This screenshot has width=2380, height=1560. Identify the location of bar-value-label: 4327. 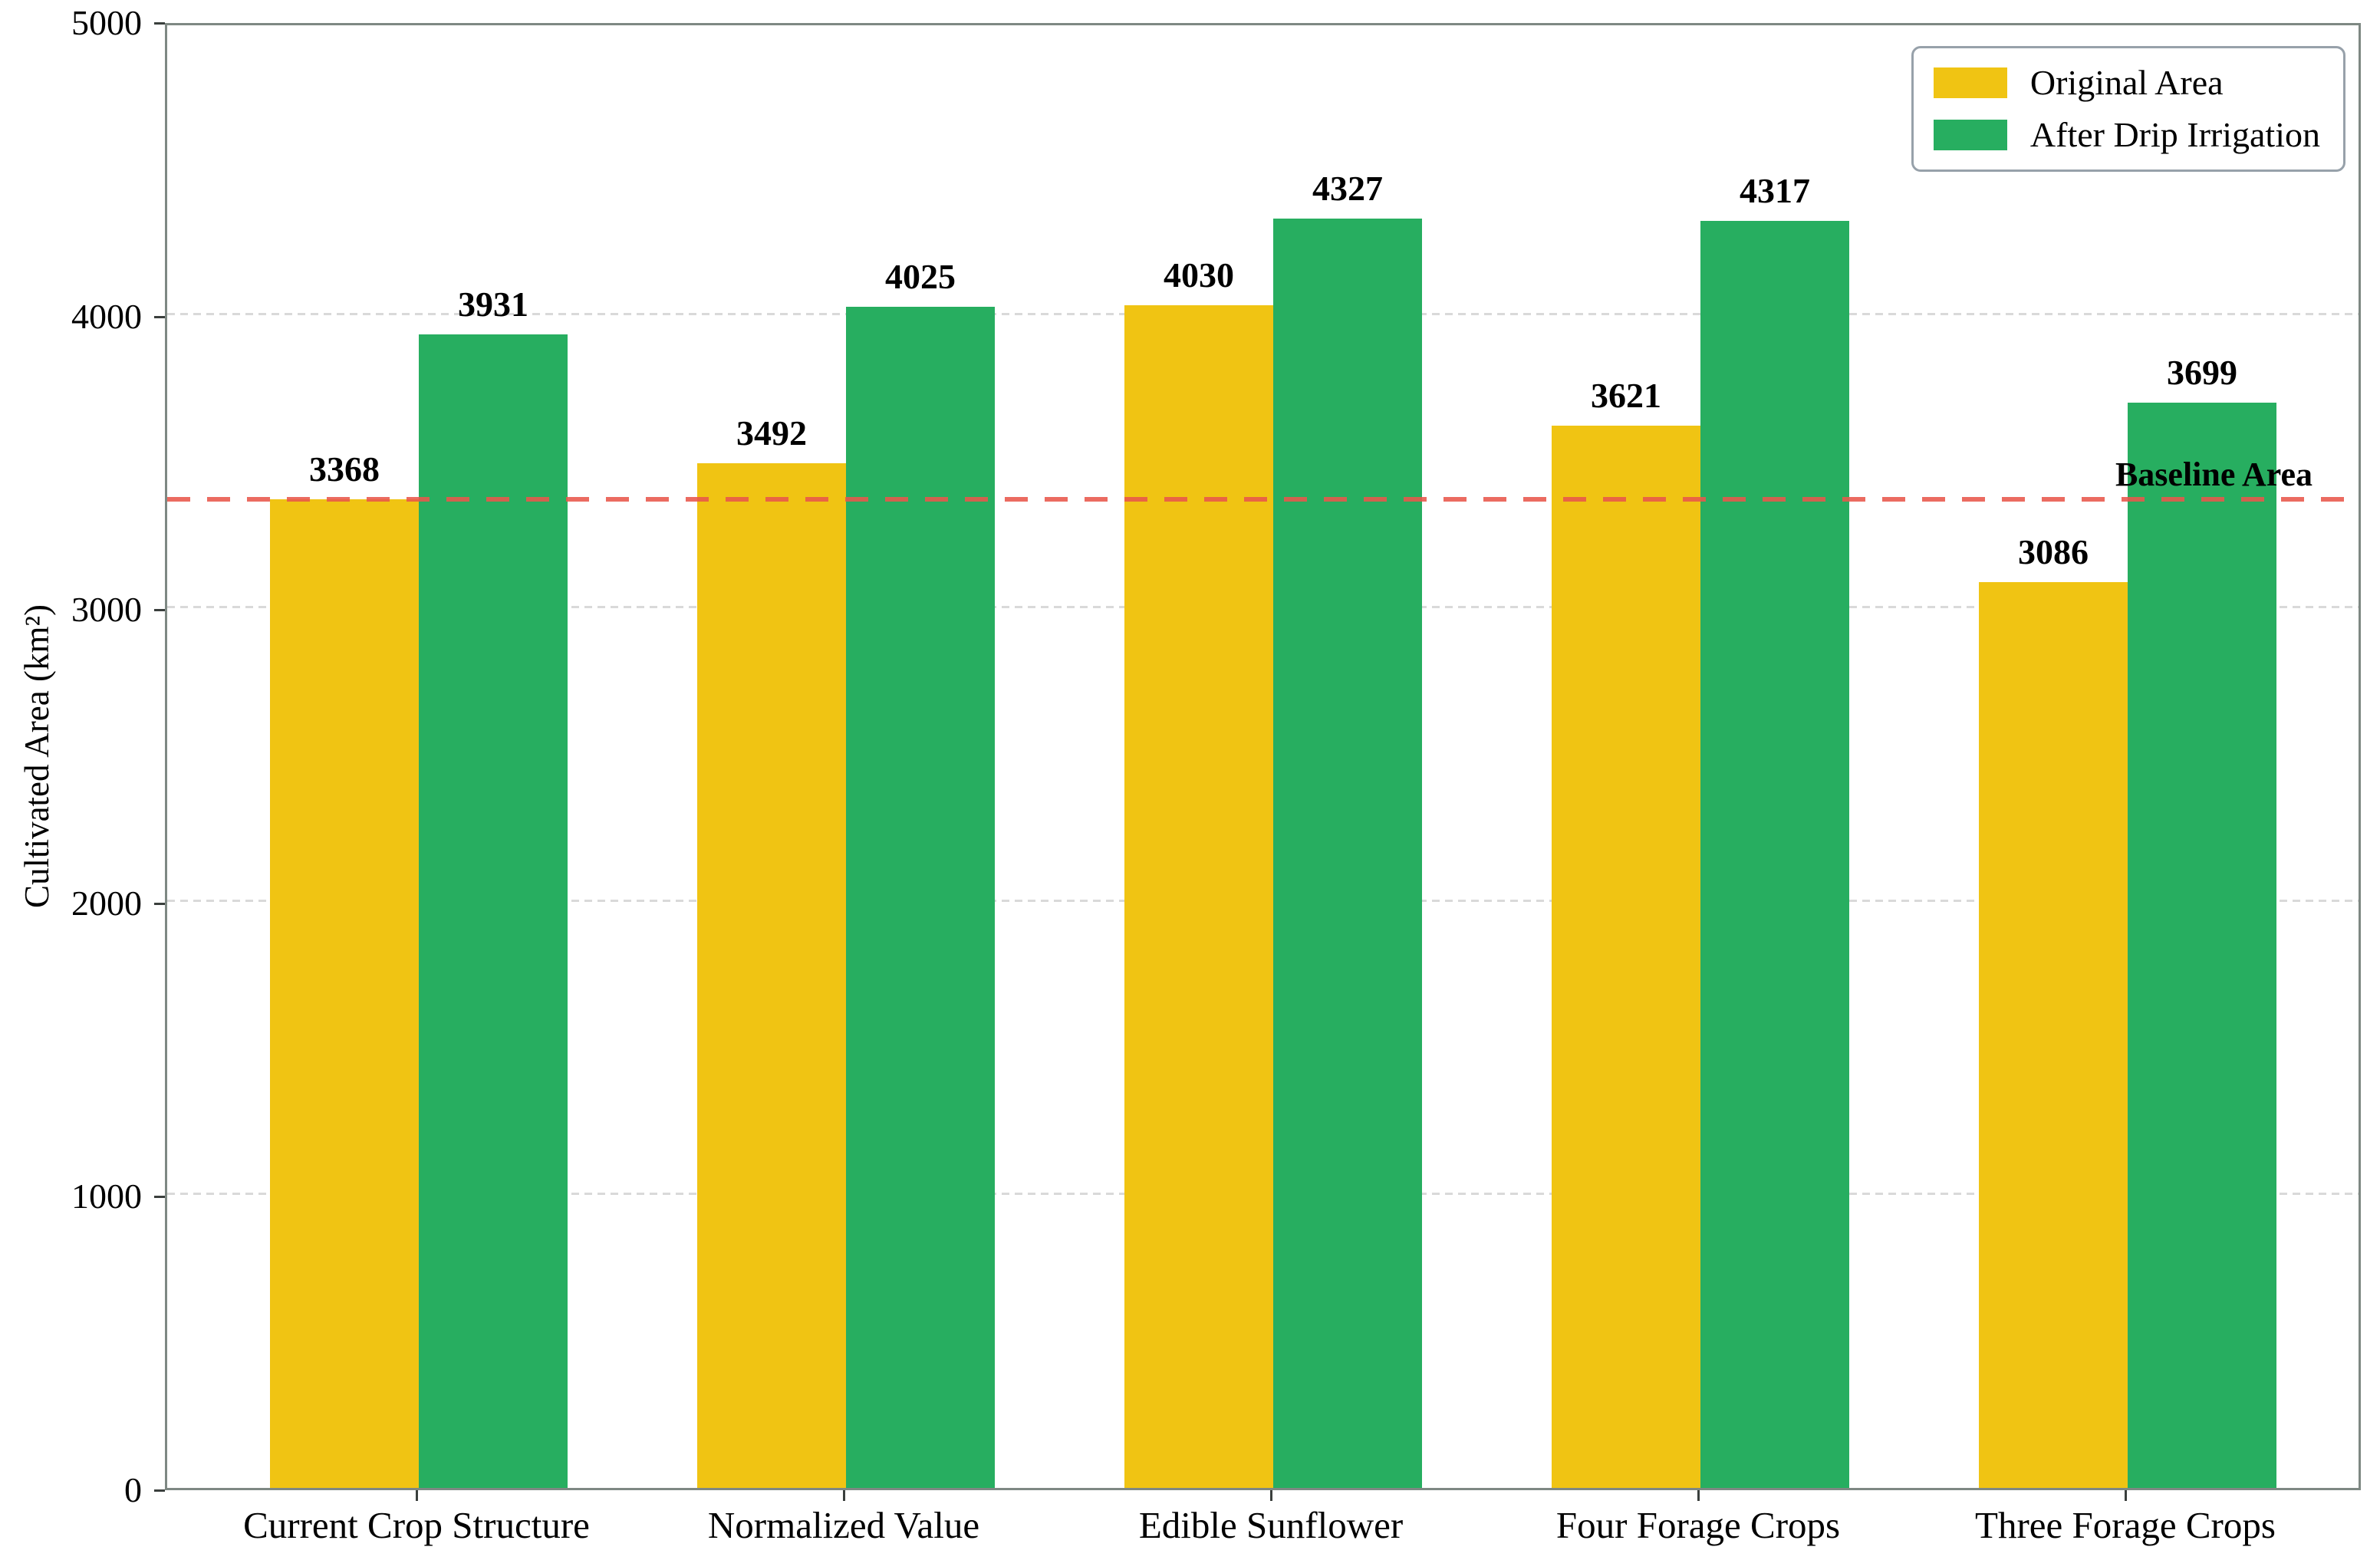
(1347, 188).